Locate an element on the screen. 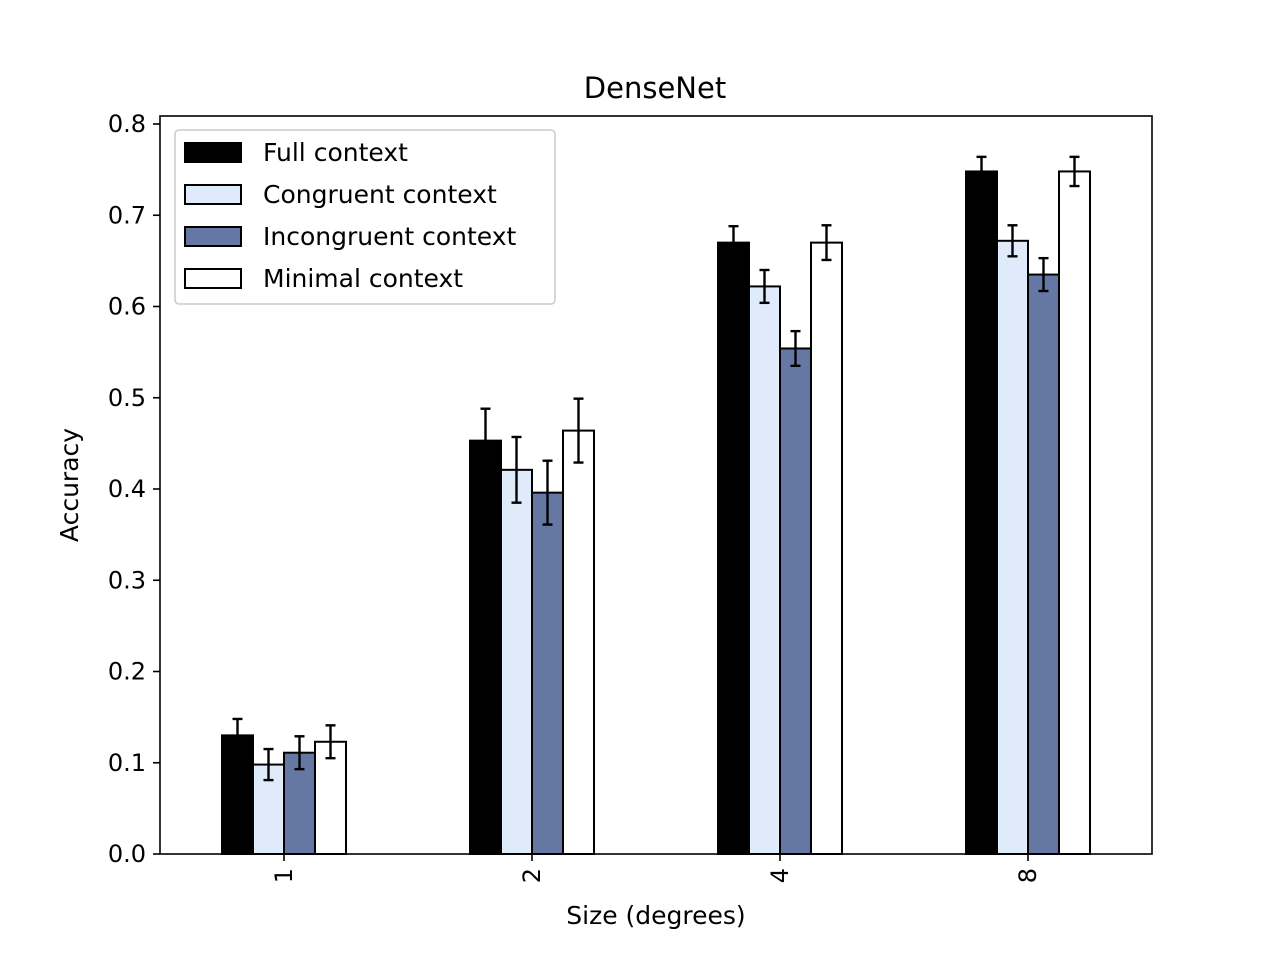  y-tick-label: 0.1 is located at coordinates (127, 763).